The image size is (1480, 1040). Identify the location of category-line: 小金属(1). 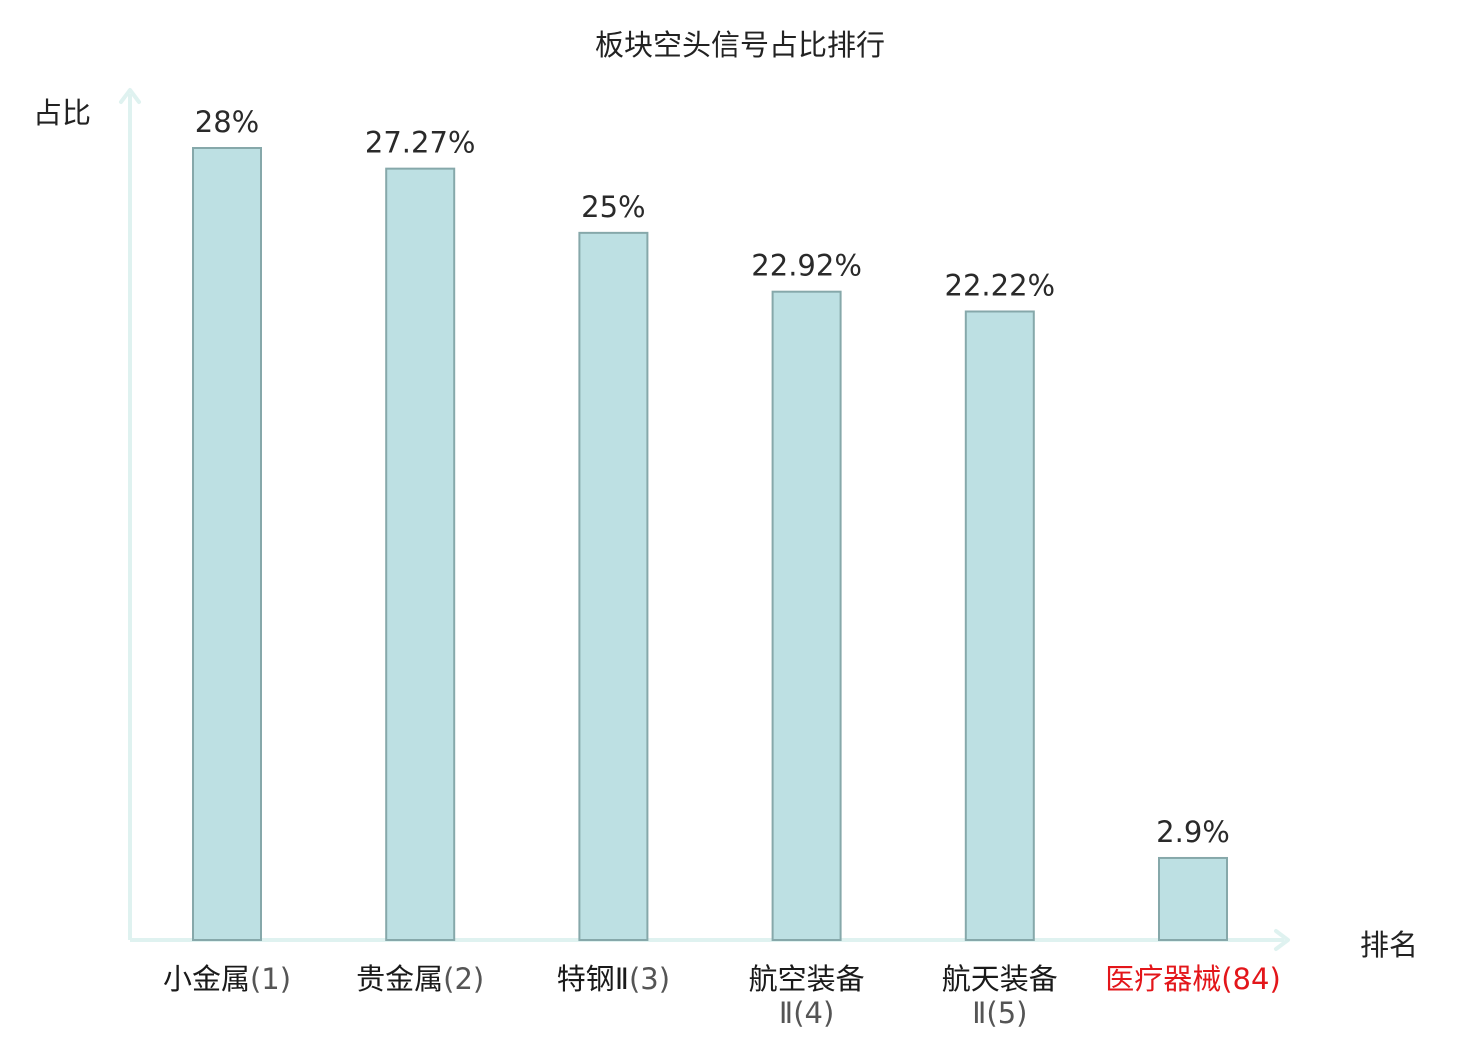
(227, 979).